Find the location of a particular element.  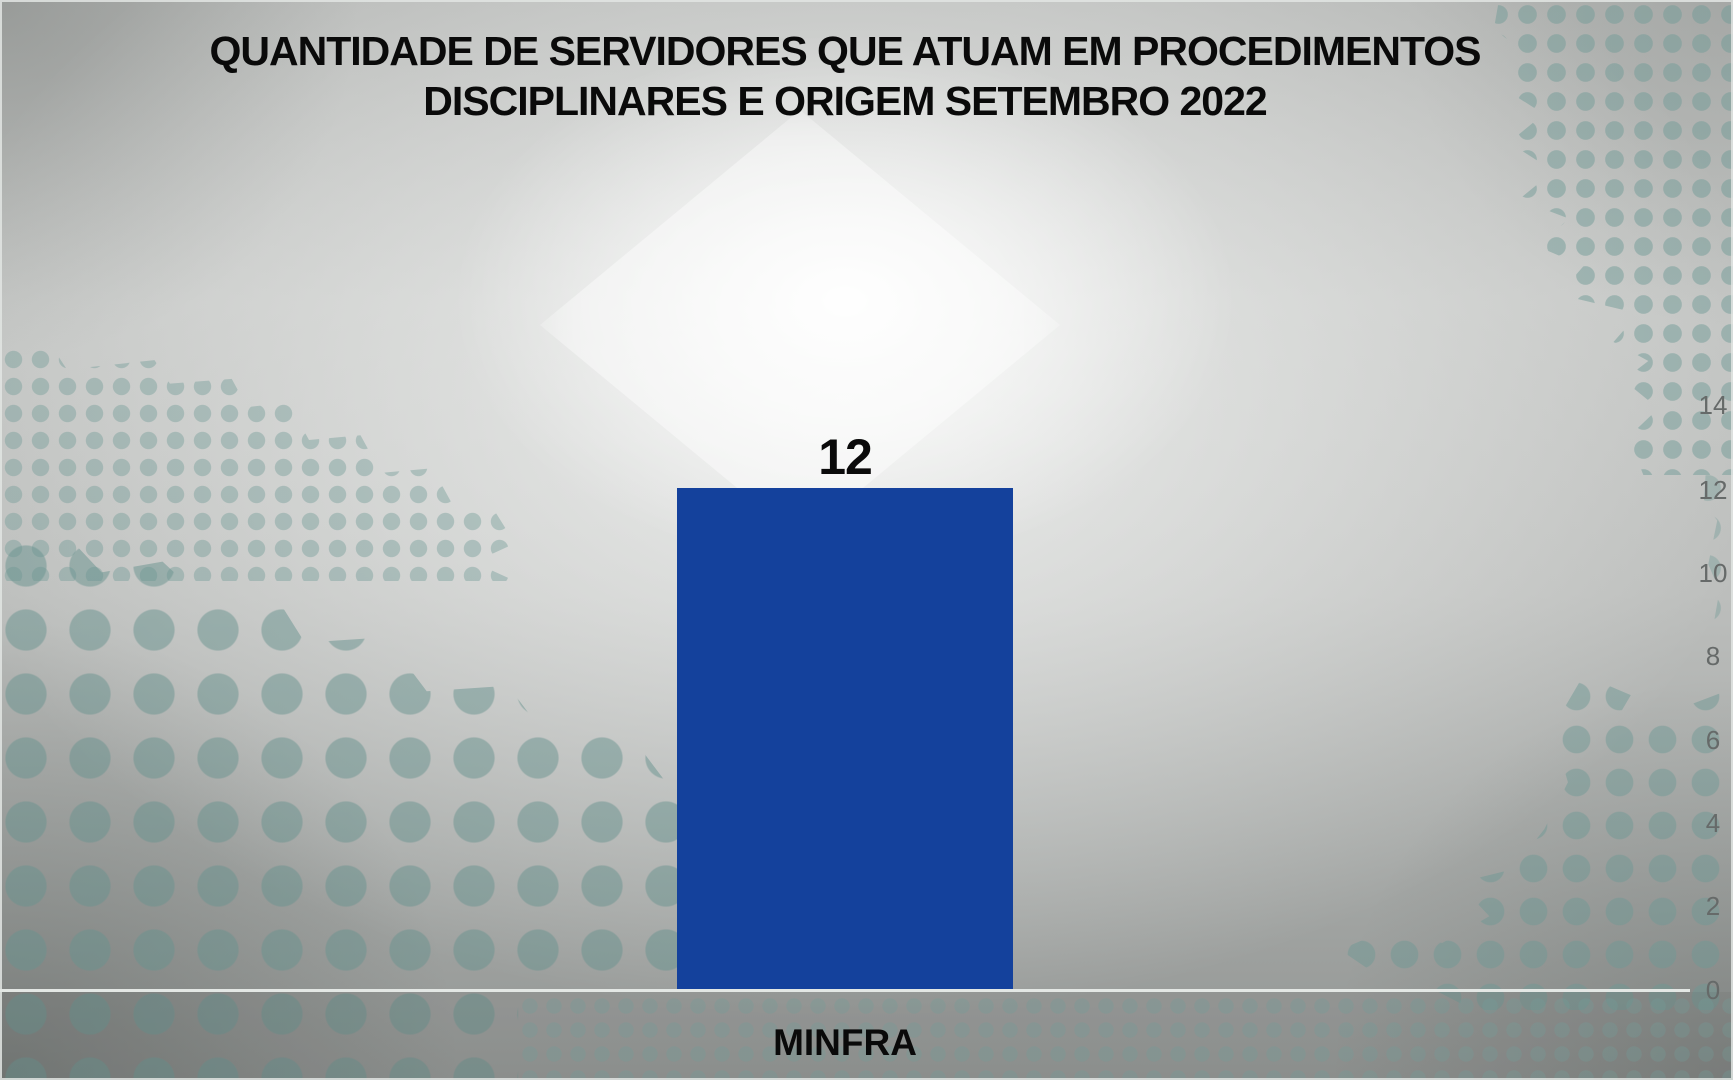

y-tick-14: 14 is located at coordinates (1713, 405).